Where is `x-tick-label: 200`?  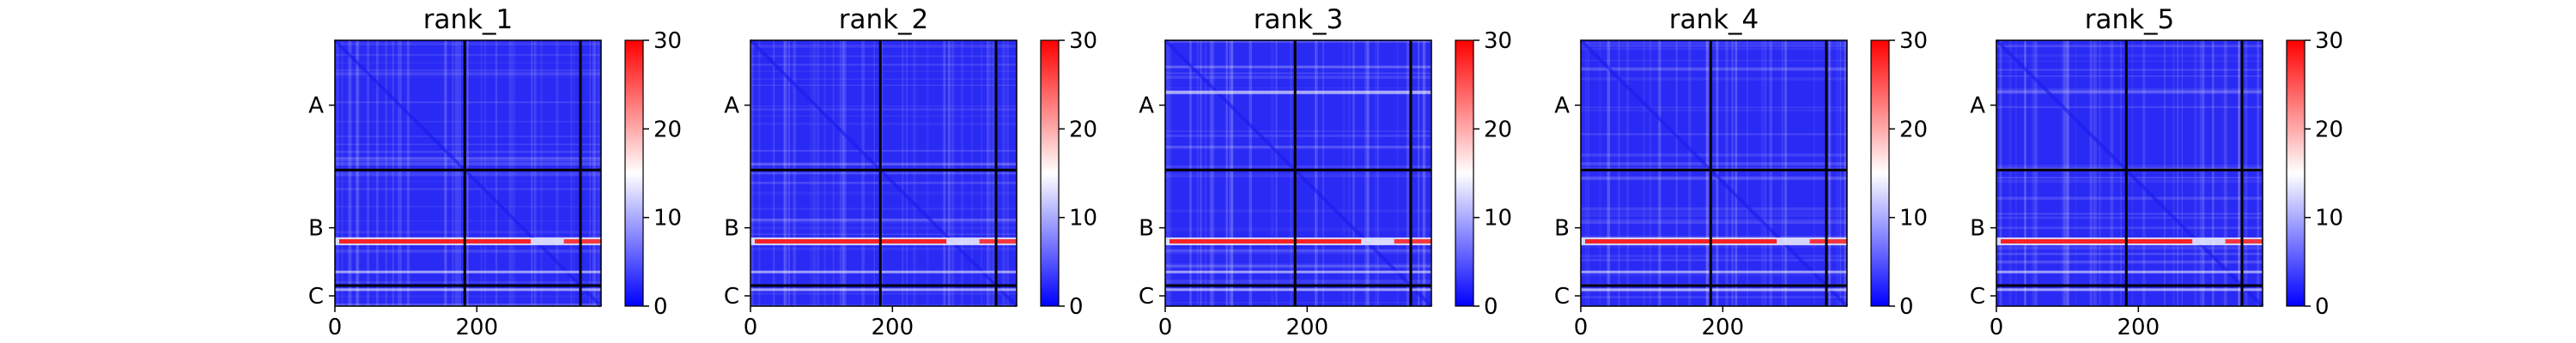 x-tick-label: 200 is located at coordinates (1723, 327).